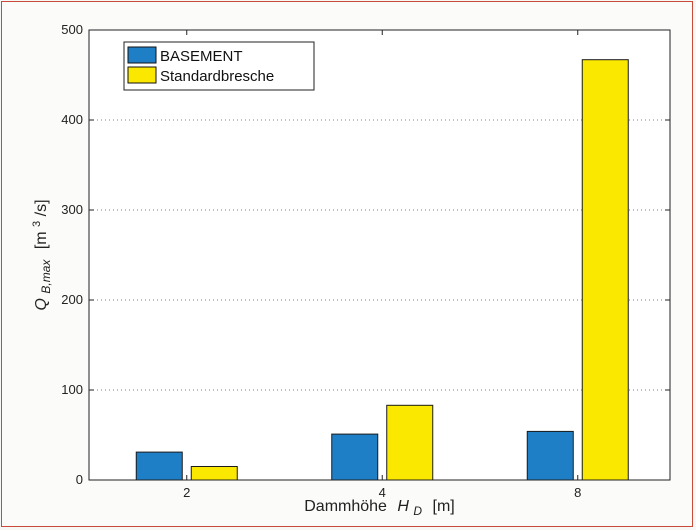 The image size is (696, 530). What do you see at coordinates (37, 224) in the screenshot?
I see `y-axis-label-unit-superscript: 3` at bounding box center [37, 224].